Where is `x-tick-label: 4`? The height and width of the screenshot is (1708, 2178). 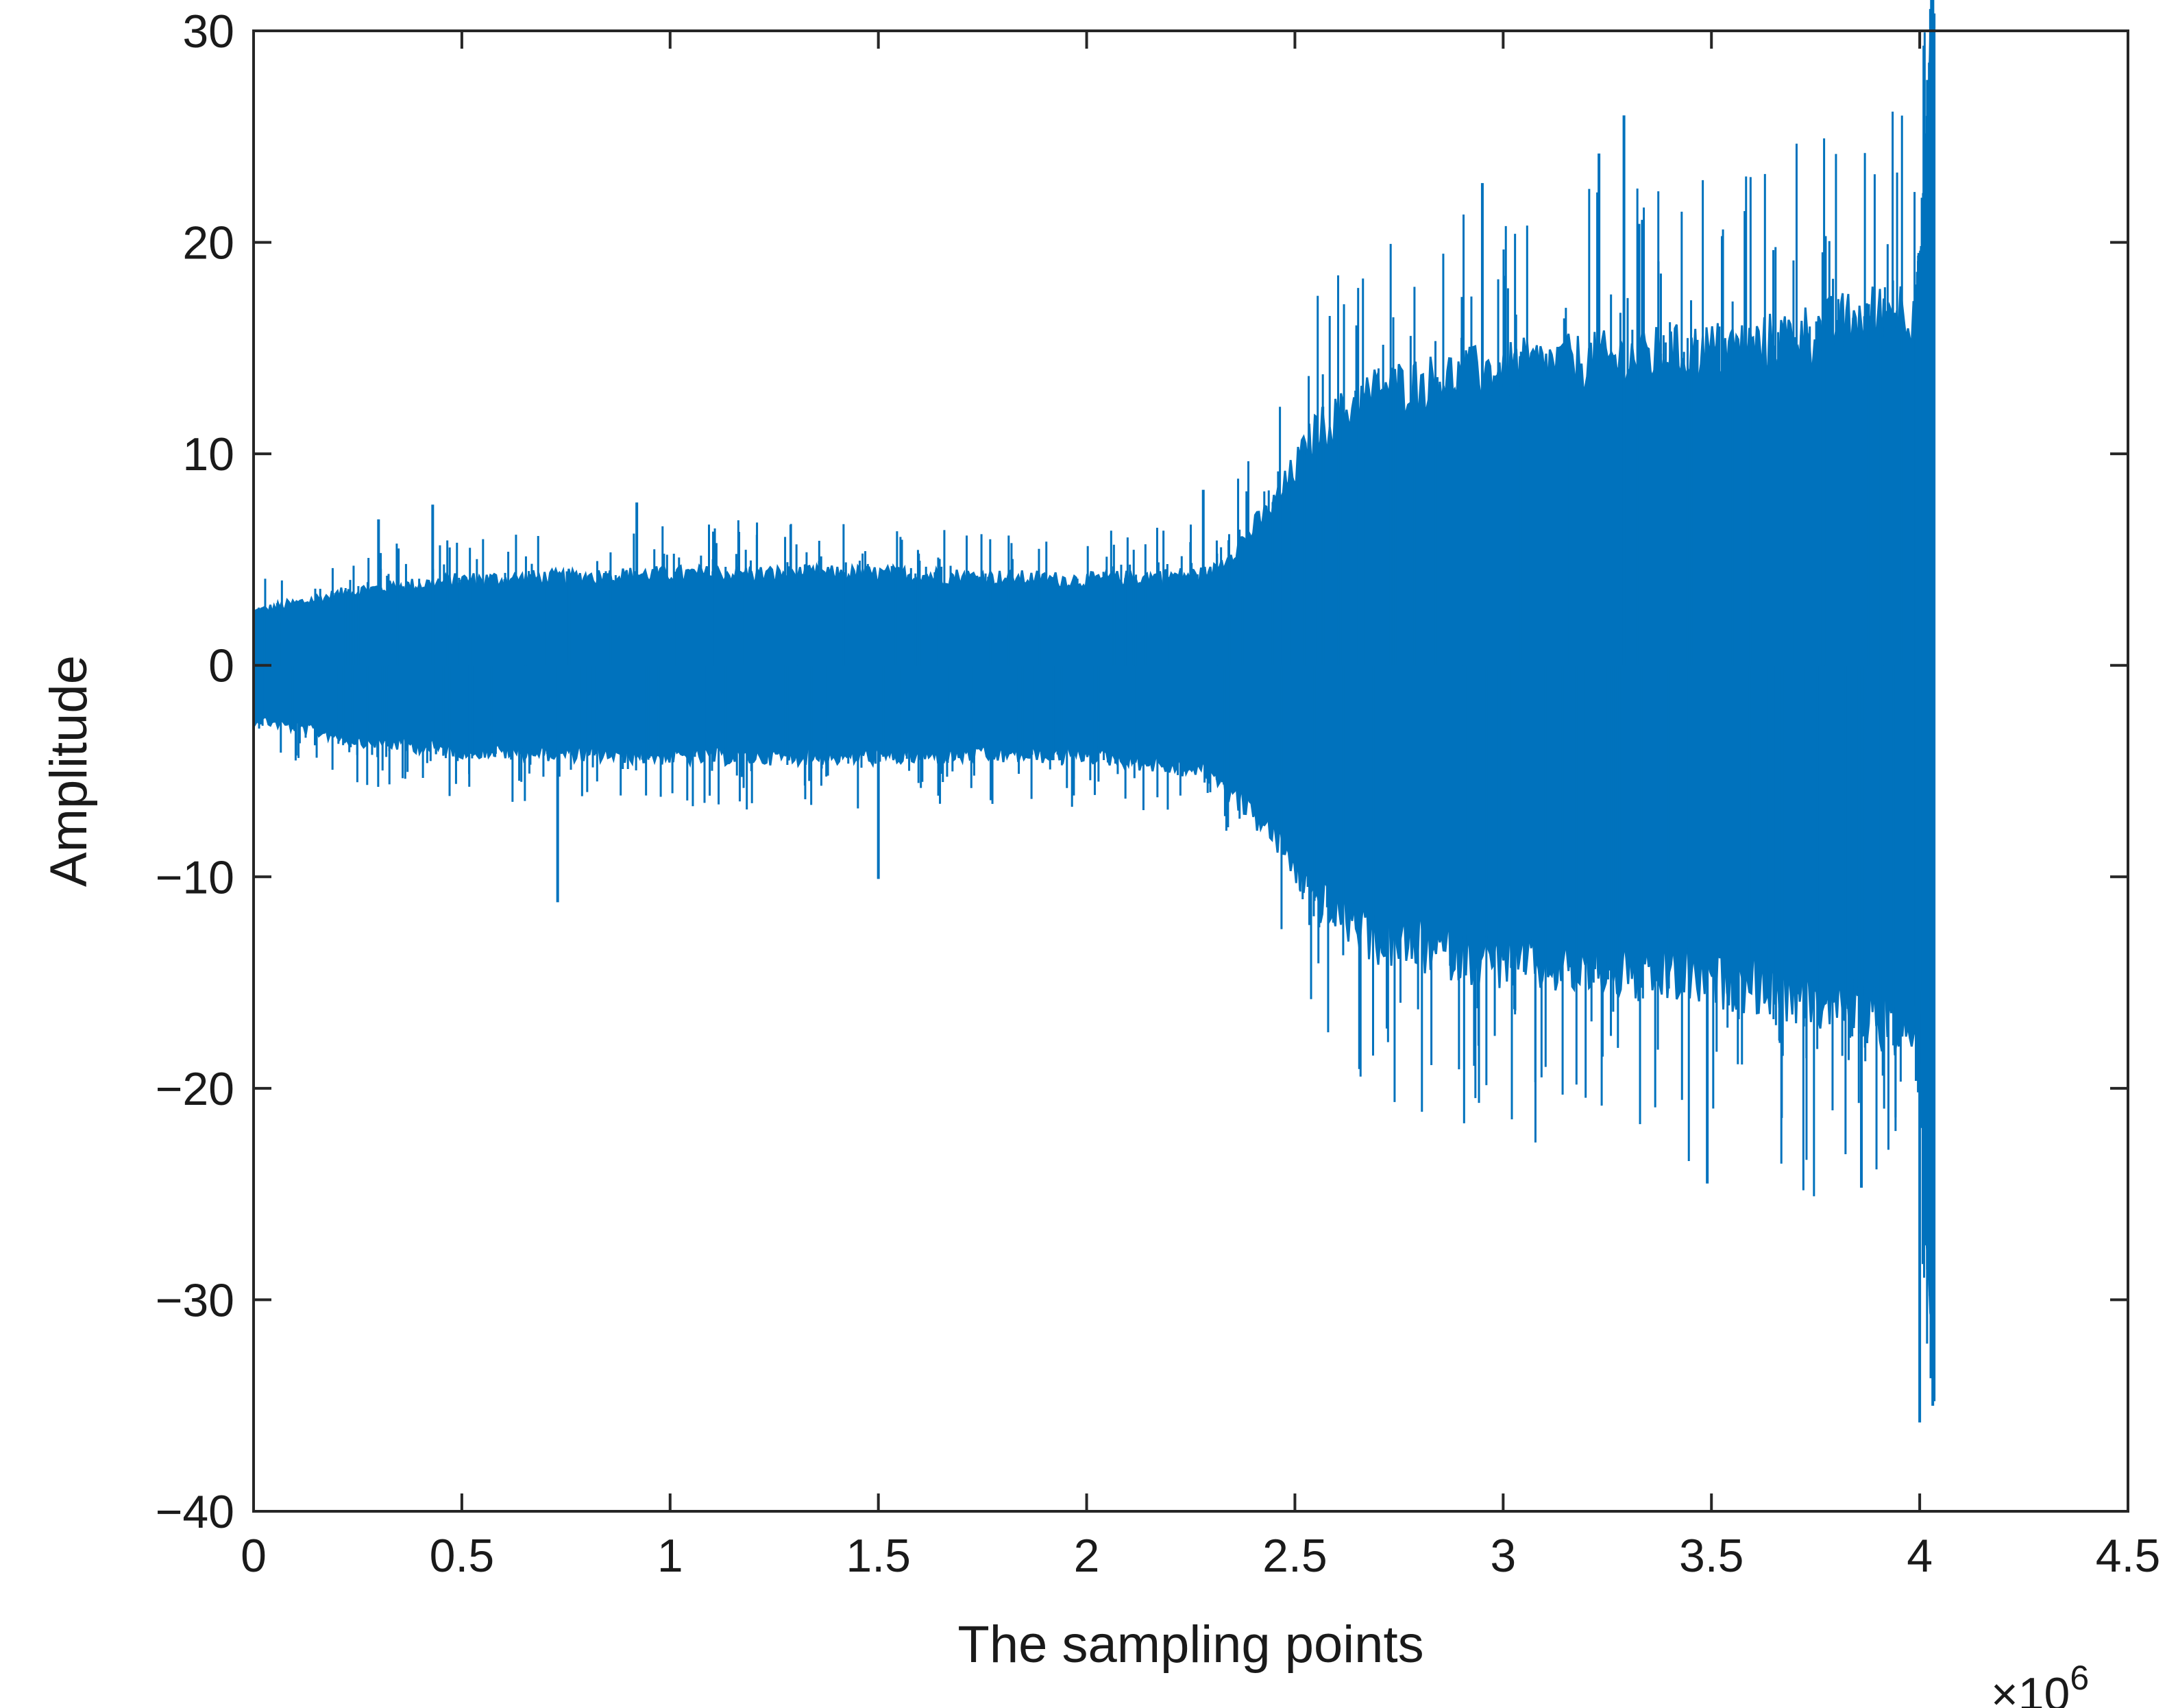 x-tick-label: 4 is located at coordinates (1920, 1556).